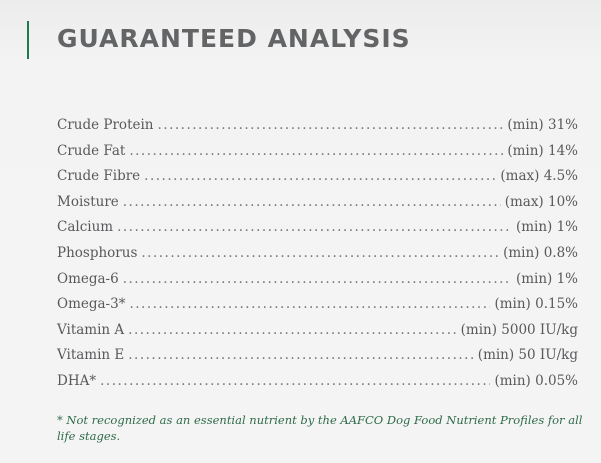  Describe the element at coordinates (542, 150) in the screenshot. I see `nutrient-value: (min) 14%` at that location.